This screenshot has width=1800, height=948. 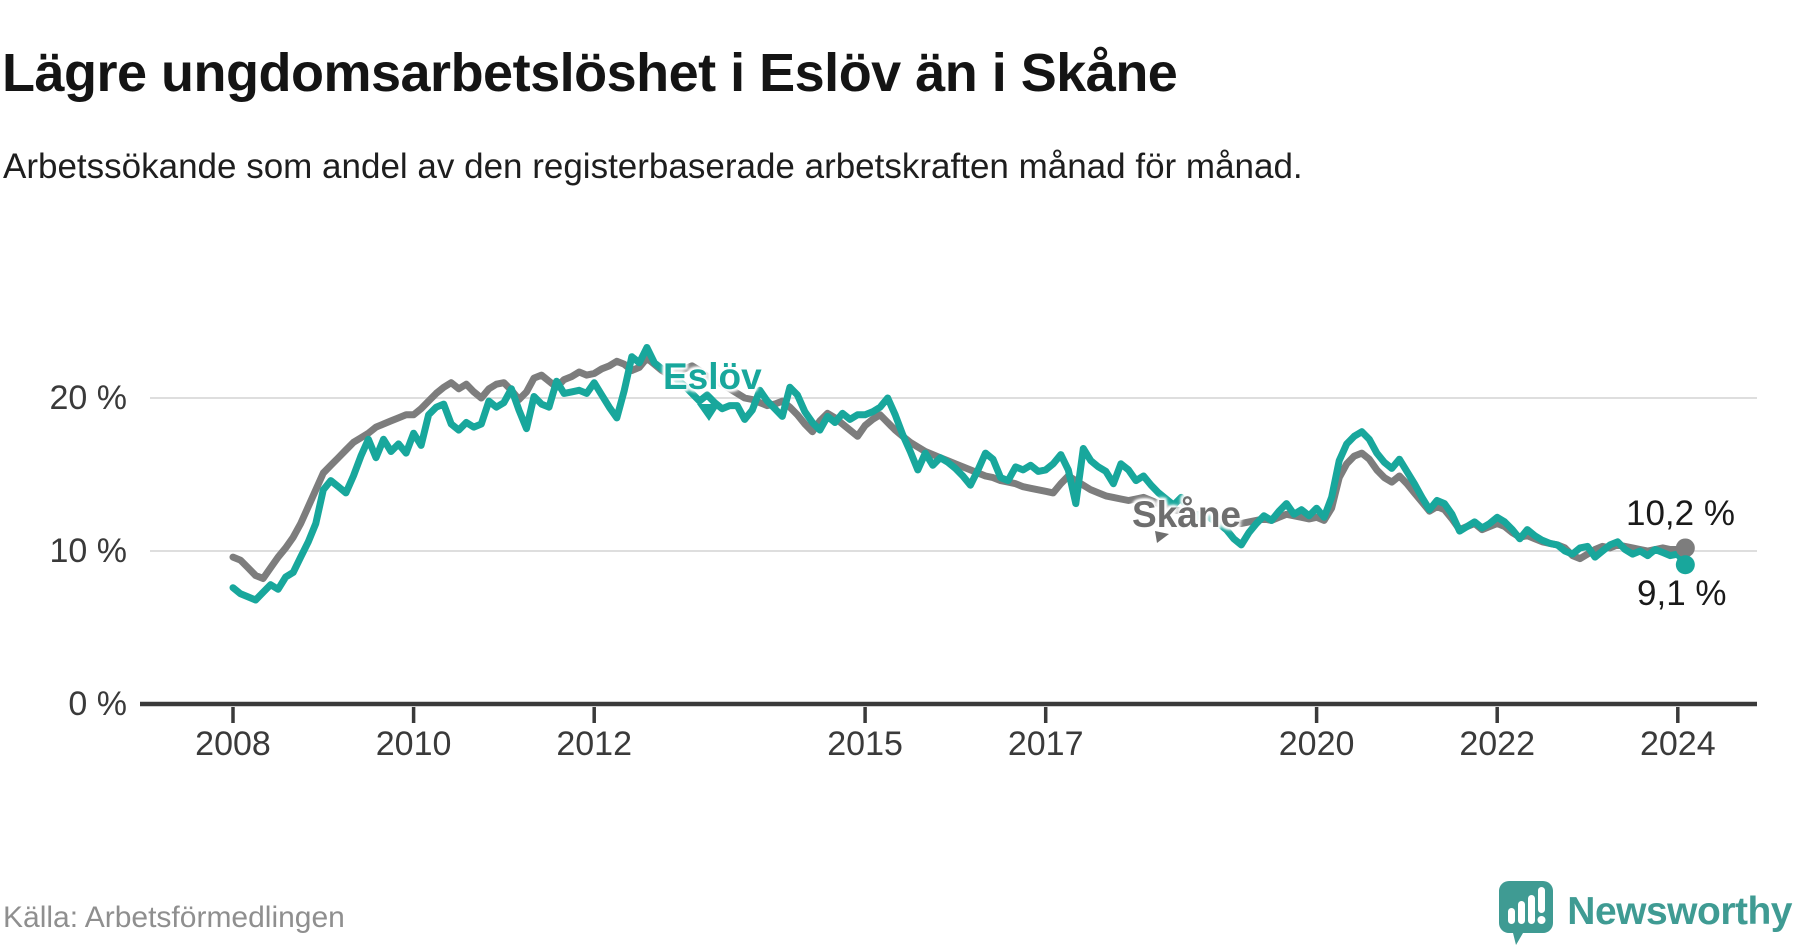 What do you see at coordinates (712, 376) in the screenshot?
I see `series-label-eslov: Eslöv` at bounding box center [712, 376].